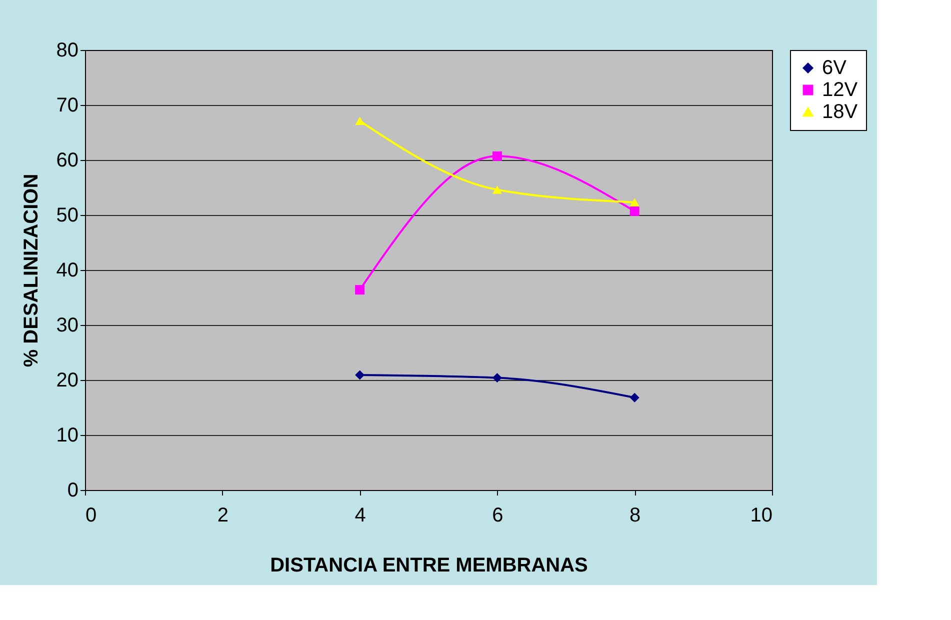 Image resolution: width=951 pixels, height=620 pixels. What do you see at coordinates (840, 90) in the screenshot?
I see `legend-label: 12V` at bounding box center [840, 90].